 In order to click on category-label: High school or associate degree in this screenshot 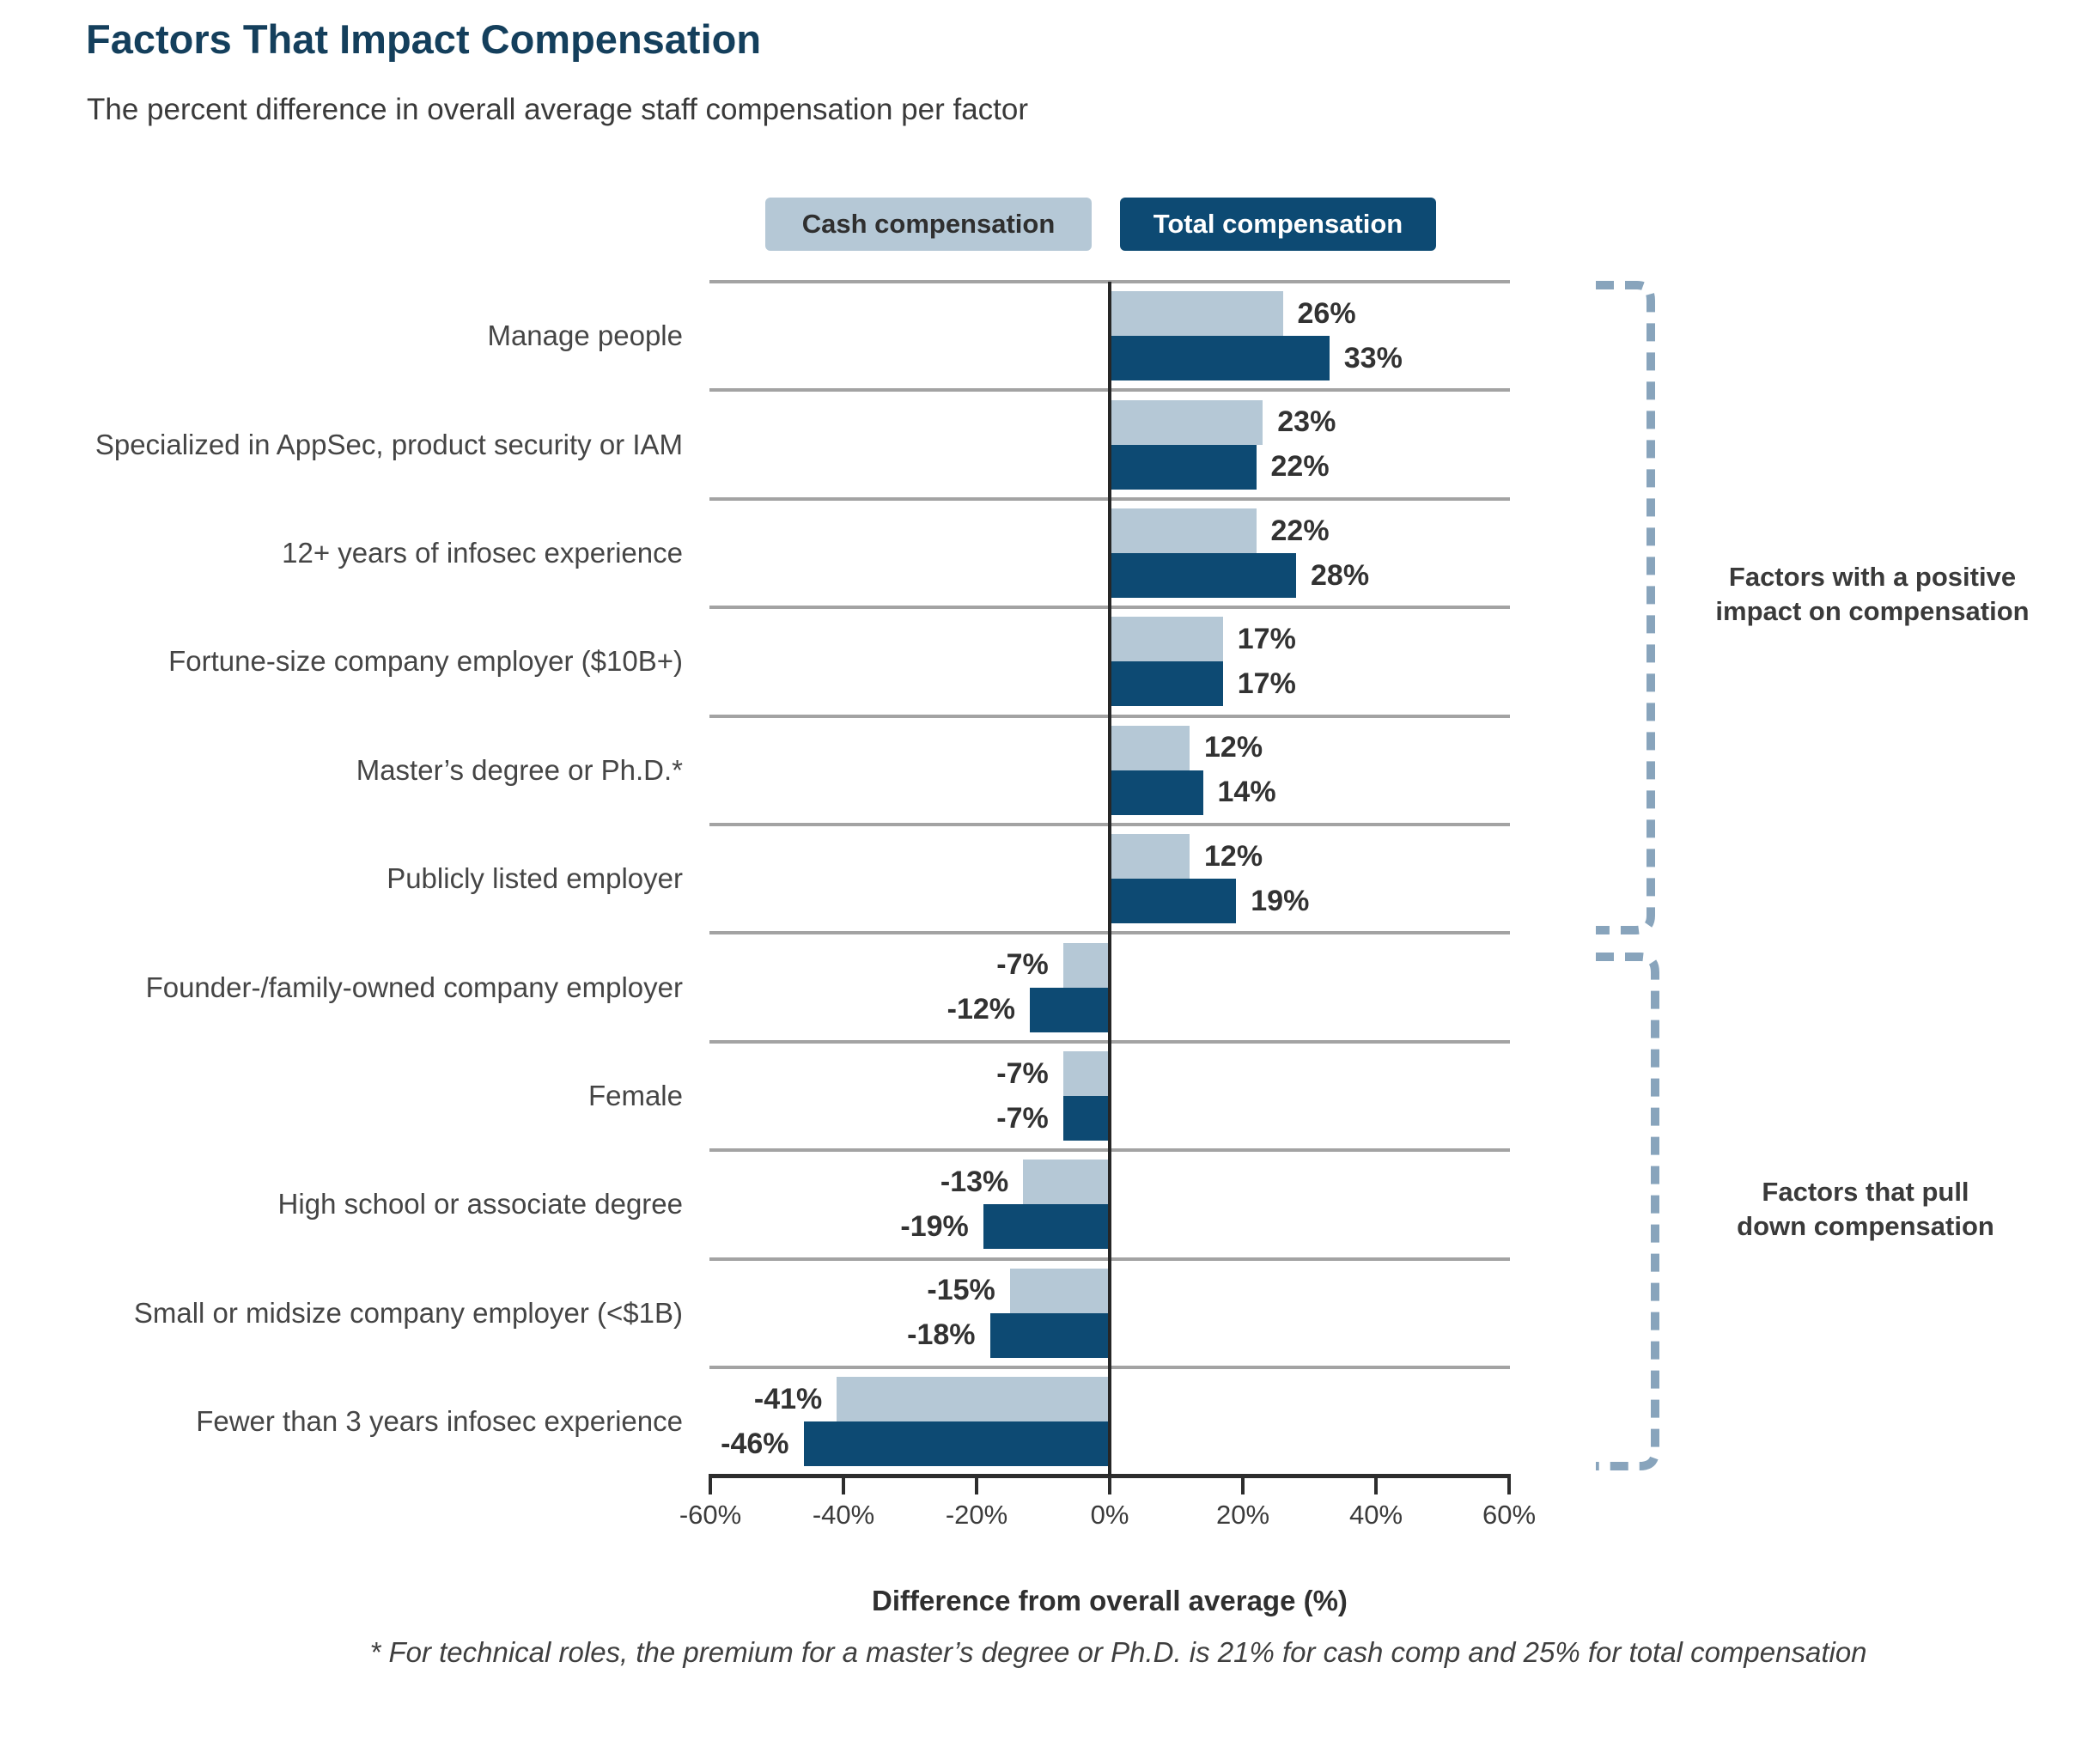, I will do `click(480, 1204)`.